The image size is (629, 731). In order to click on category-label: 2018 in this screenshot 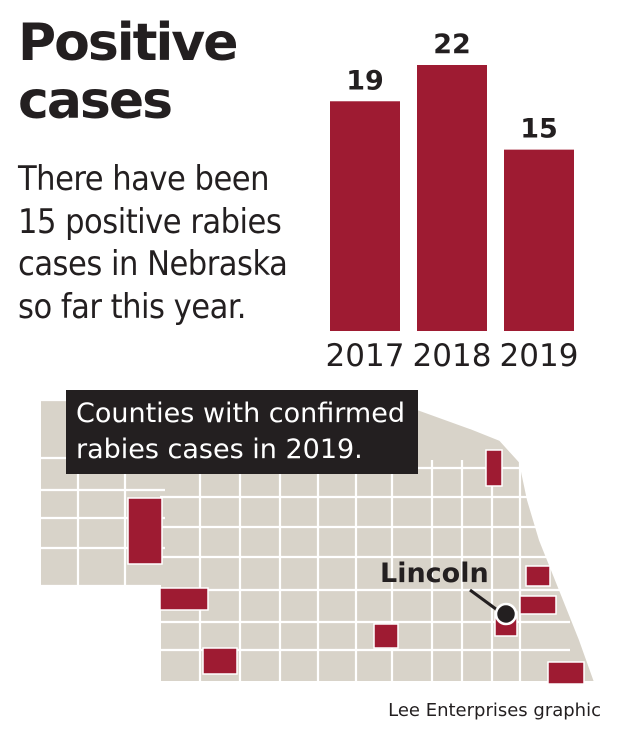, I will do `click(452, 356)`.